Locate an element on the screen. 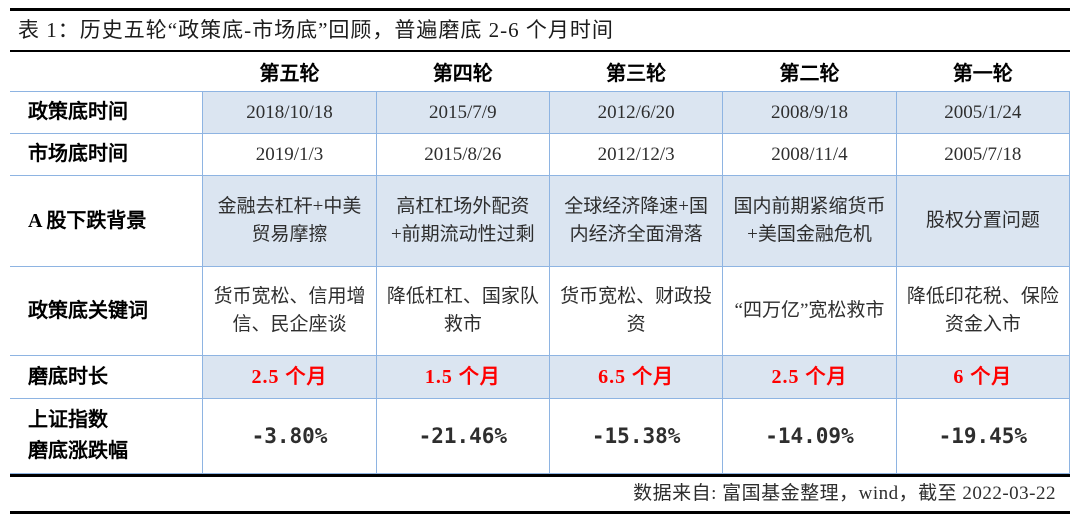 The height and width of the screenshot is (515, 1080). top-rule is located at coordinates (540, 9).